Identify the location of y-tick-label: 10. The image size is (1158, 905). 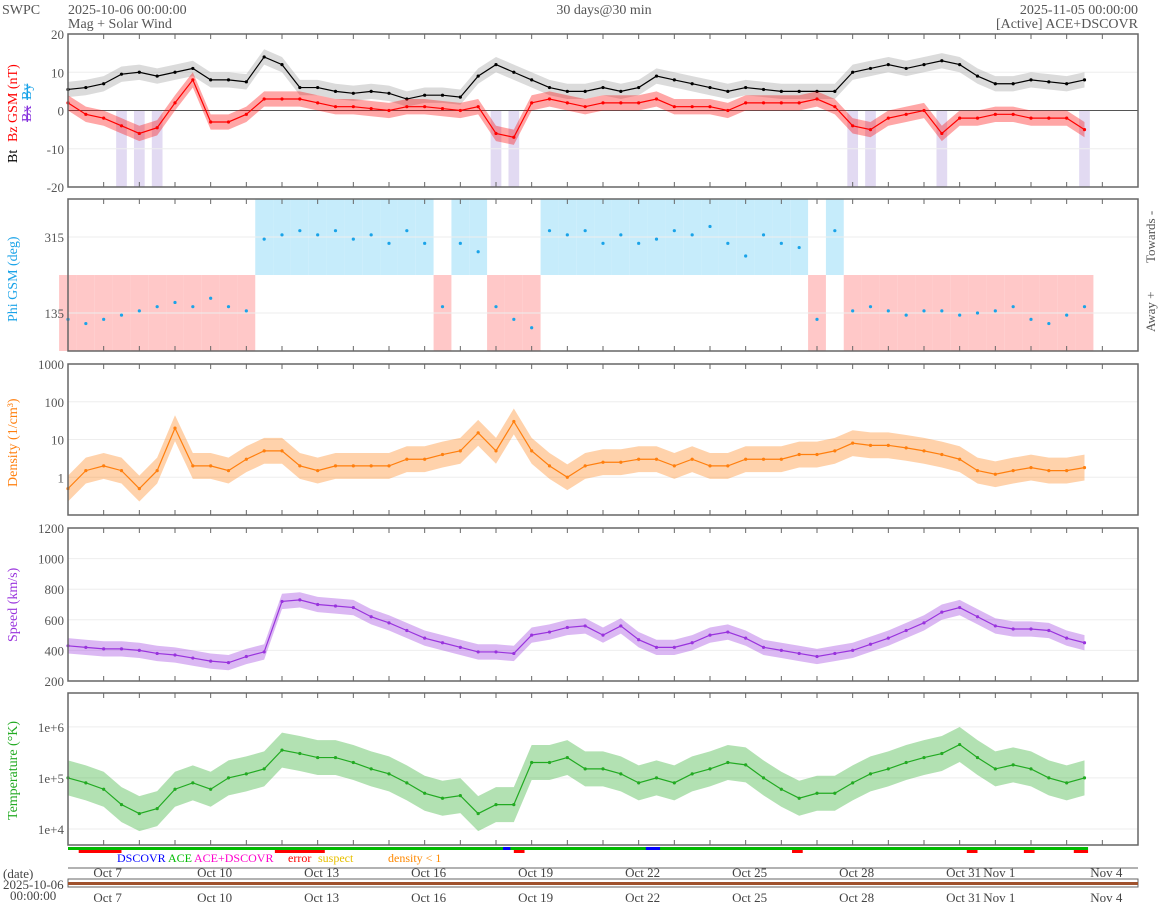
(57, 72).